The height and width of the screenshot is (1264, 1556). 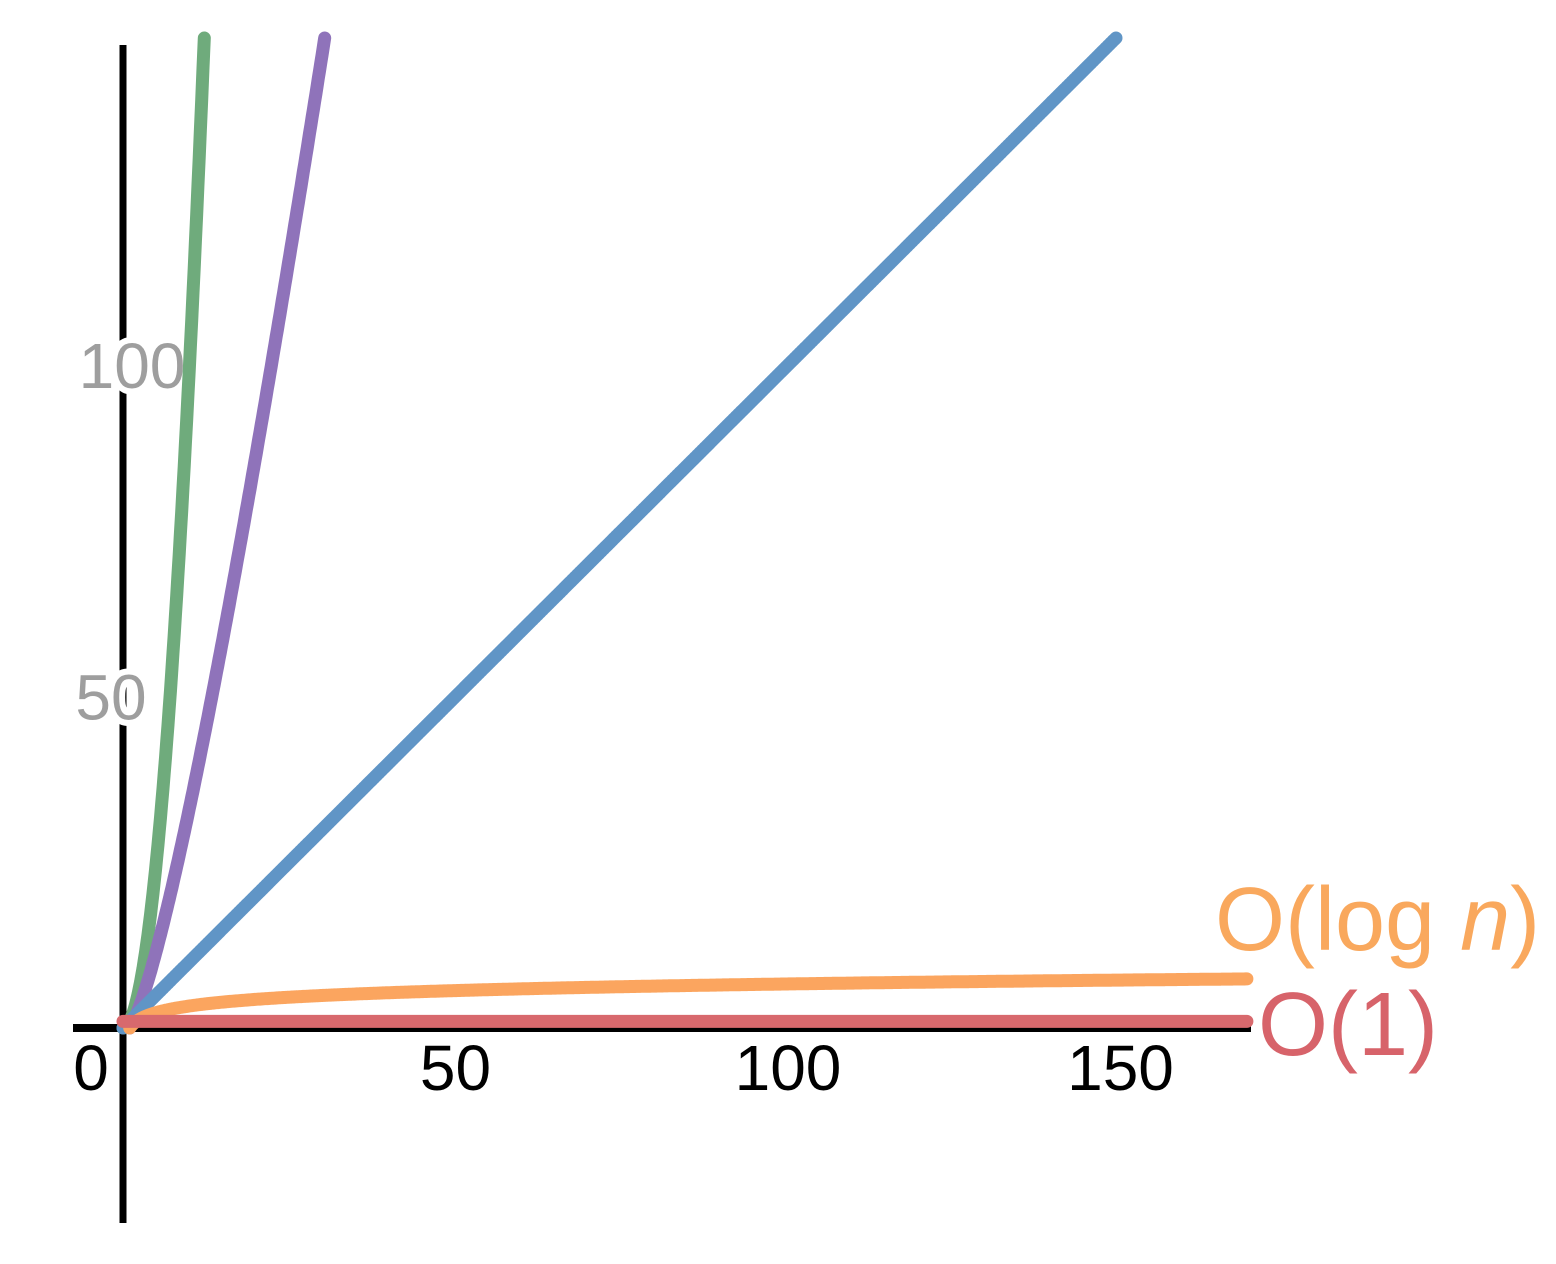 What do you see at coordinates (110, 698) in the screenshot?
I see `y-tick-label-50: 50` at bounding box center [110, 698].